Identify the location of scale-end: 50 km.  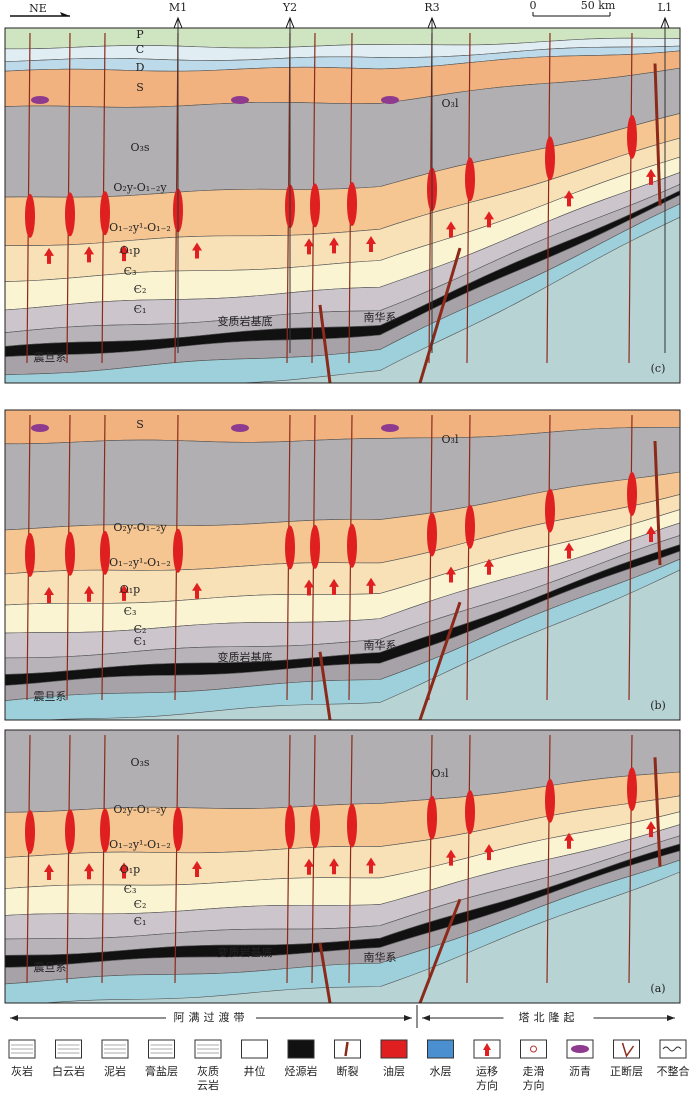
(598, 6).